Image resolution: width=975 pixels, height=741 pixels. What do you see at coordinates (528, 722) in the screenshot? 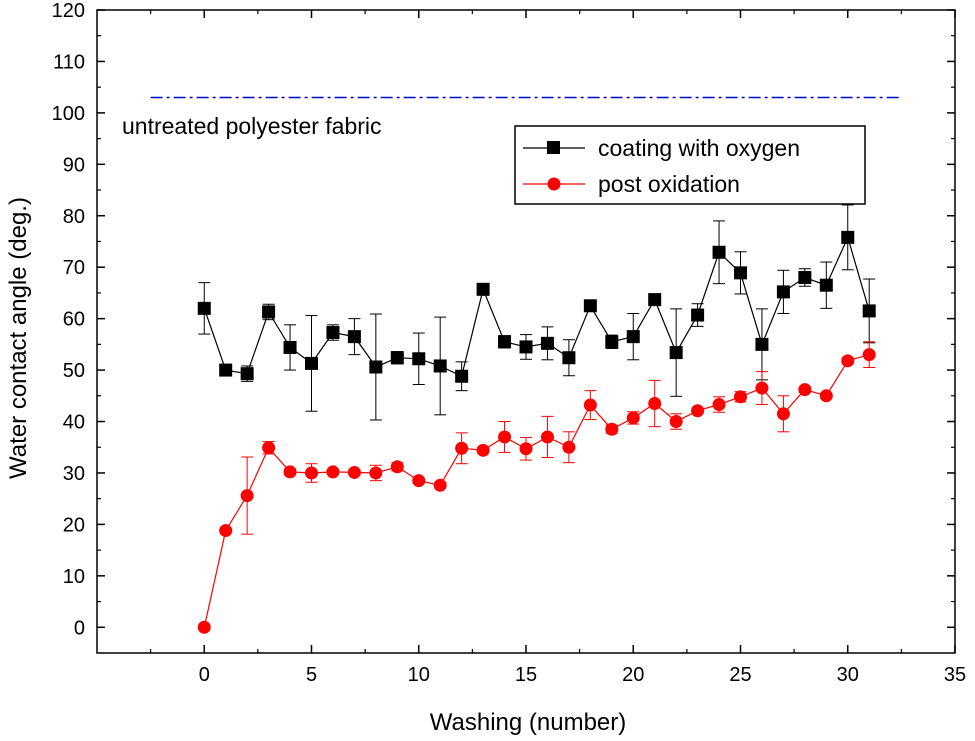
I see `x-axis-title: Washing (number)` at bounding box center [528, 722].